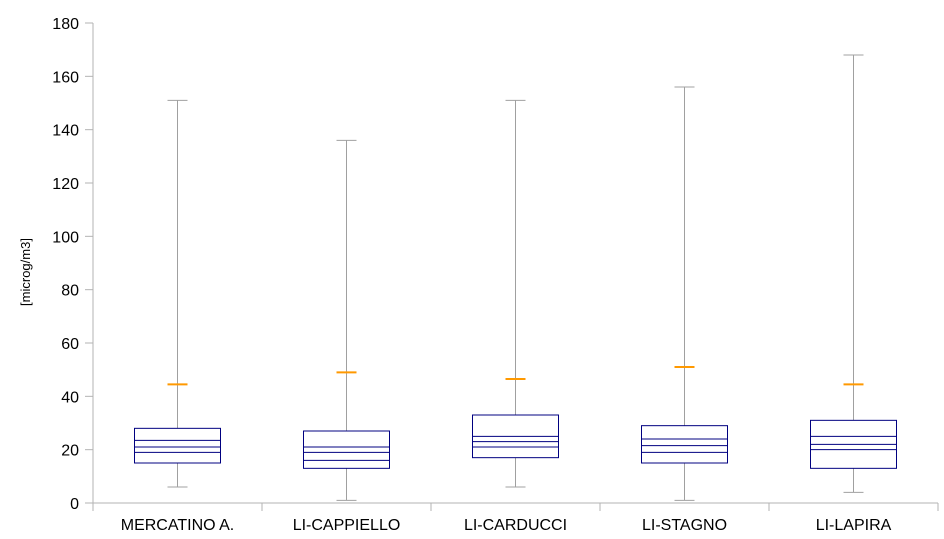 Image resolution: width=944 pixels, height=539 pixels. What do you see at coordinates (65, 131) in the screenshot?
I see `y-tick-label: 140` at bounding box center [65, 131].